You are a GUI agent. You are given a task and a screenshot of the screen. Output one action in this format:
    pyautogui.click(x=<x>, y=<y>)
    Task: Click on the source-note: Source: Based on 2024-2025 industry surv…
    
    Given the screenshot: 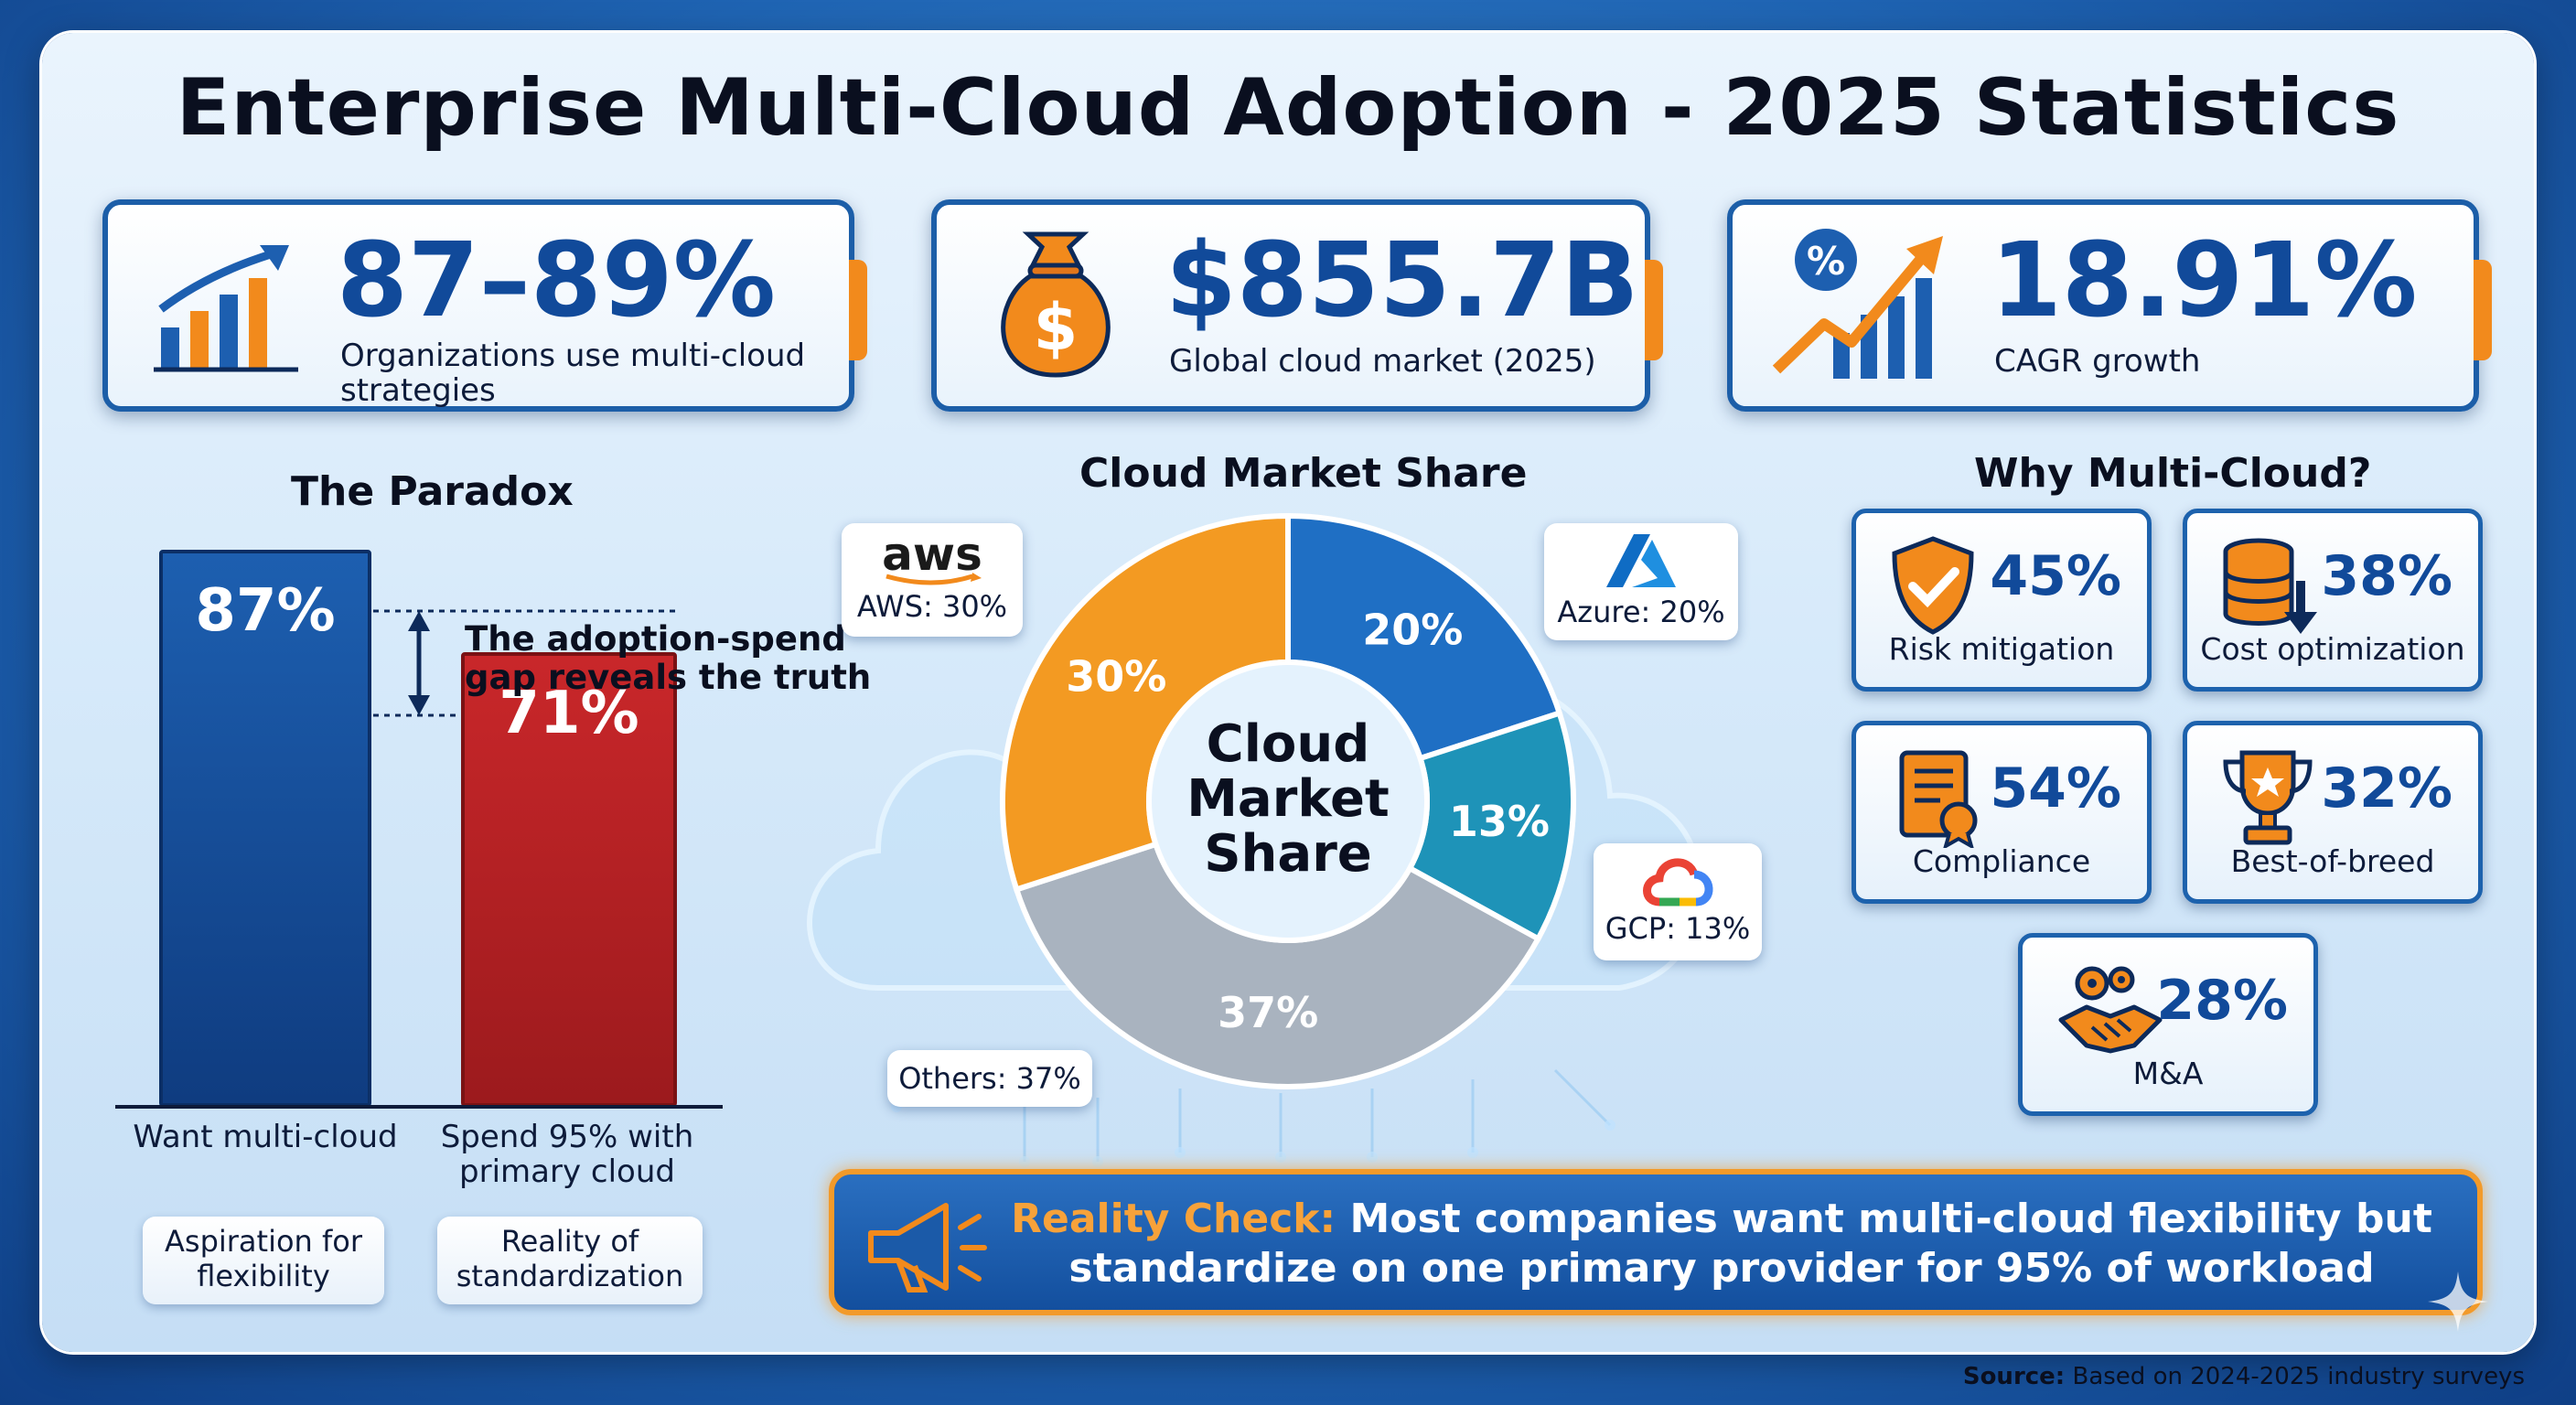 What is the action you would take?
    pyautogui.click(x=2244, y=1376)
    